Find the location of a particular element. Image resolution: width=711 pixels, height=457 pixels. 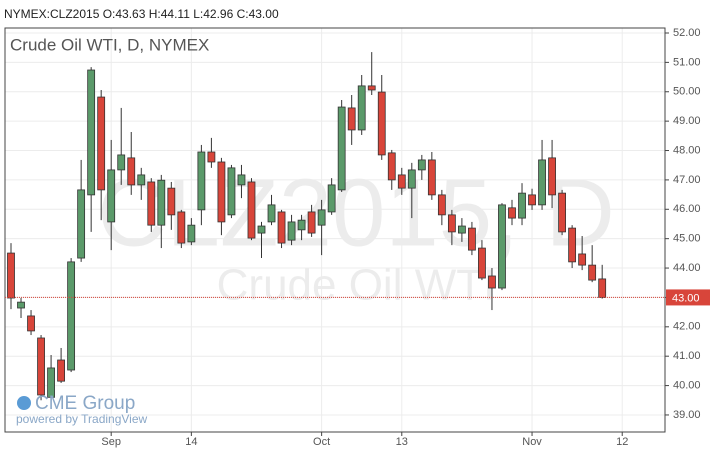

logo-icon is located at coordinates (24, 403).